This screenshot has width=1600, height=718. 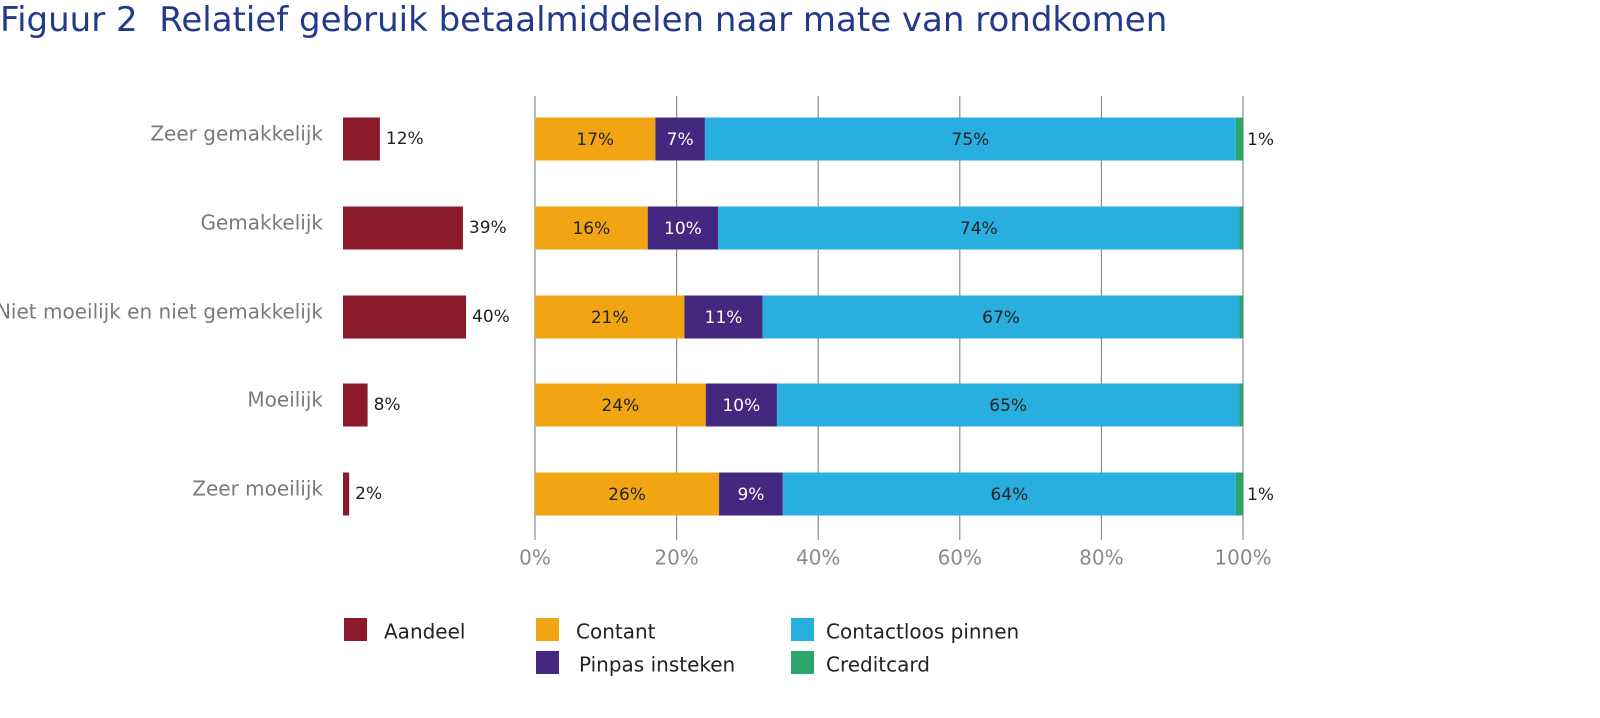 I want to click on segment-value-label: 74%, so click(x=979, y=229).